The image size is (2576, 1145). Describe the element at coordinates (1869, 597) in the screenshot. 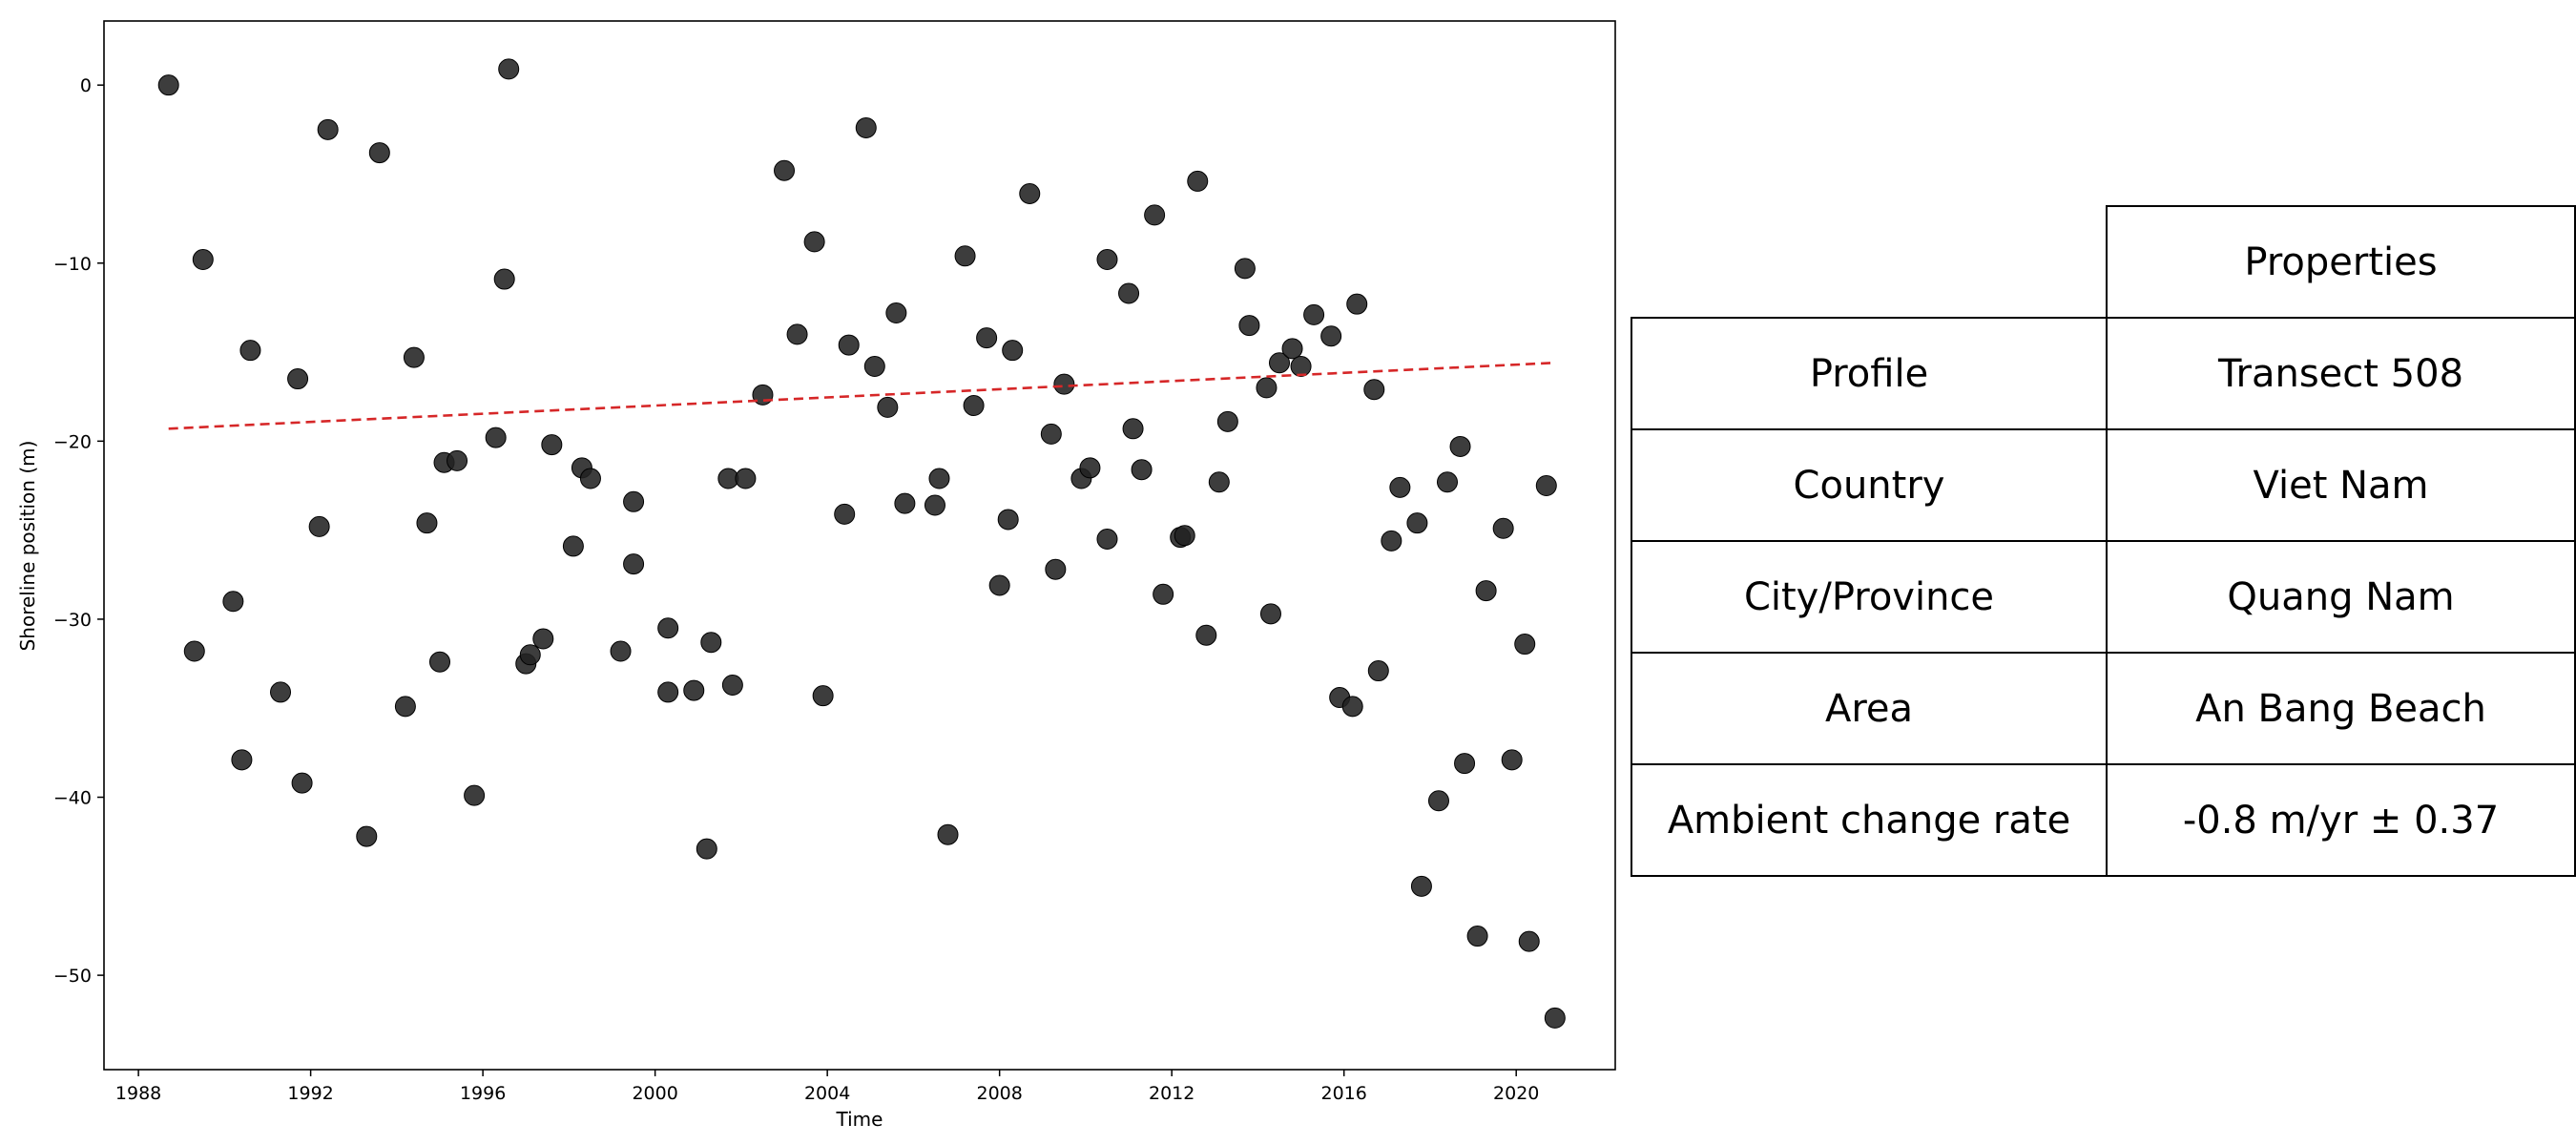

I see `row-label-city: City/Province` at that location.